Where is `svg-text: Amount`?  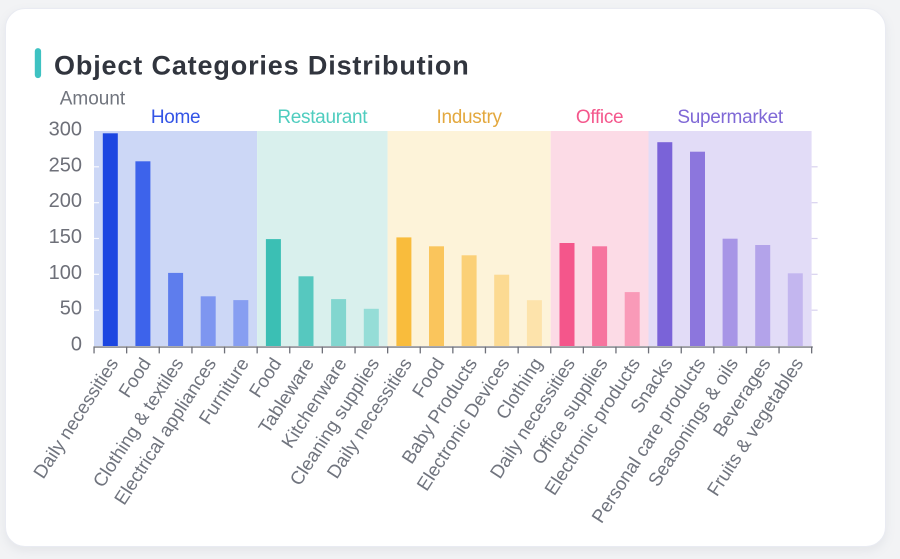
svg-text: Amount is located at coordinates (93, 99).